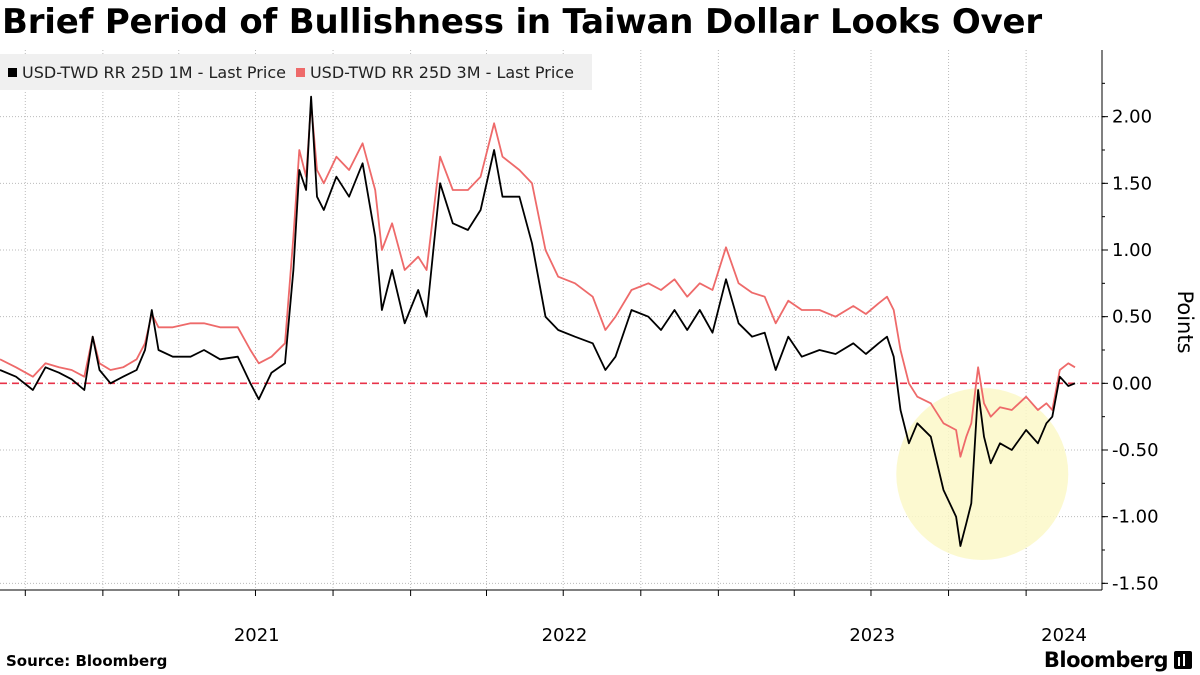 The width and height of the screenshot is (1200, 675). I want to click on x-tick-label: 2022, so click(565, 635).